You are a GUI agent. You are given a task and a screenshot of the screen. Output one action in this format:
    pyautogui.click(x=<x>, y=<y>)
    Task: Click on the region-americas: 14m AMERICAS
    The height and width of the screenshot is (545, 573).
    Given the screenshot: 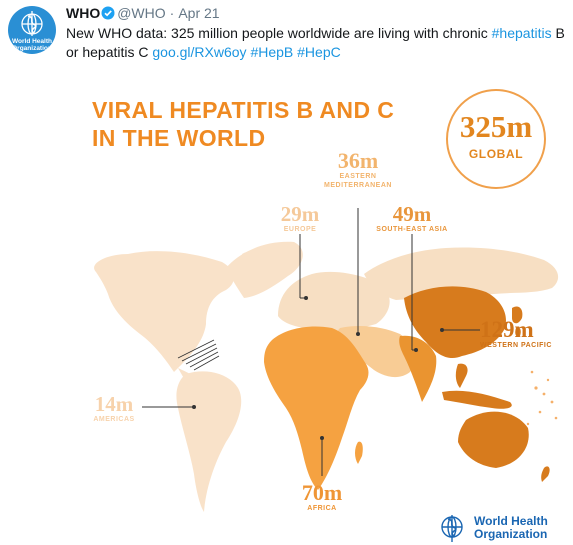 What is the action you would take?
    pyautogui.click(x=114, y=409)
    